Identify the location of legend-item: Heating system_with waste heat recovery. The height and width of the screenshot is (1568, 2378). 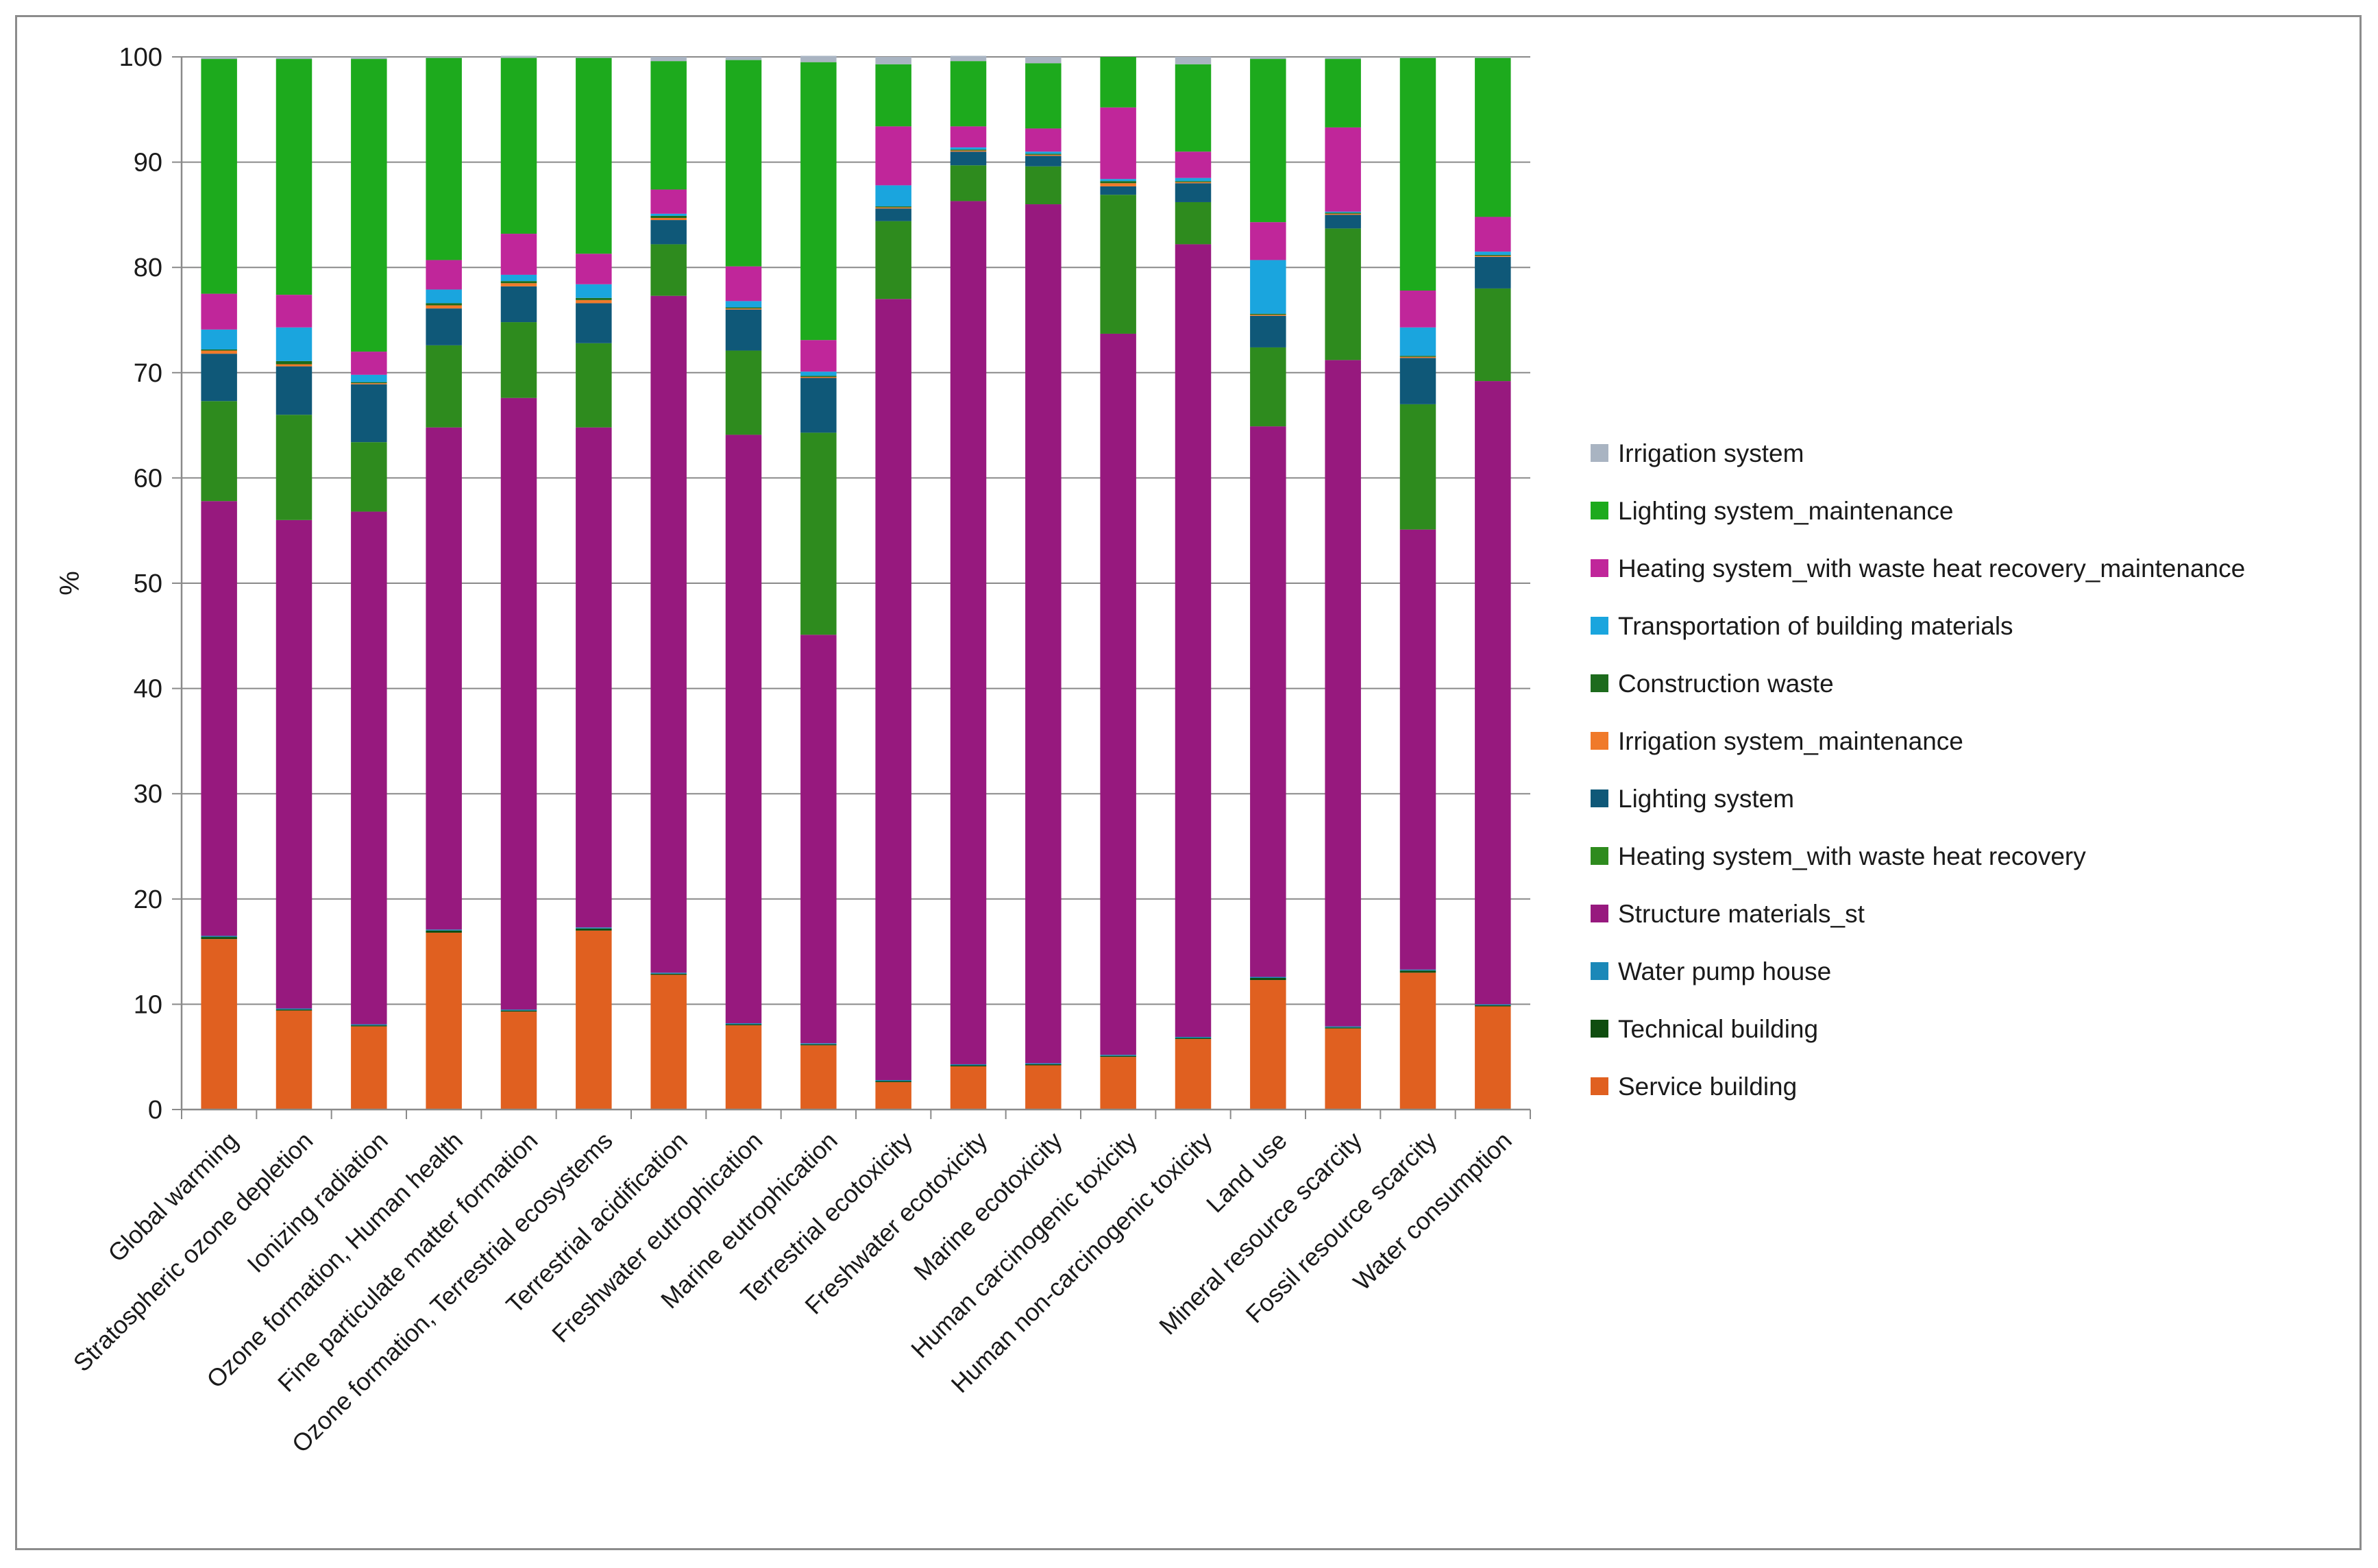
(1838, 856).